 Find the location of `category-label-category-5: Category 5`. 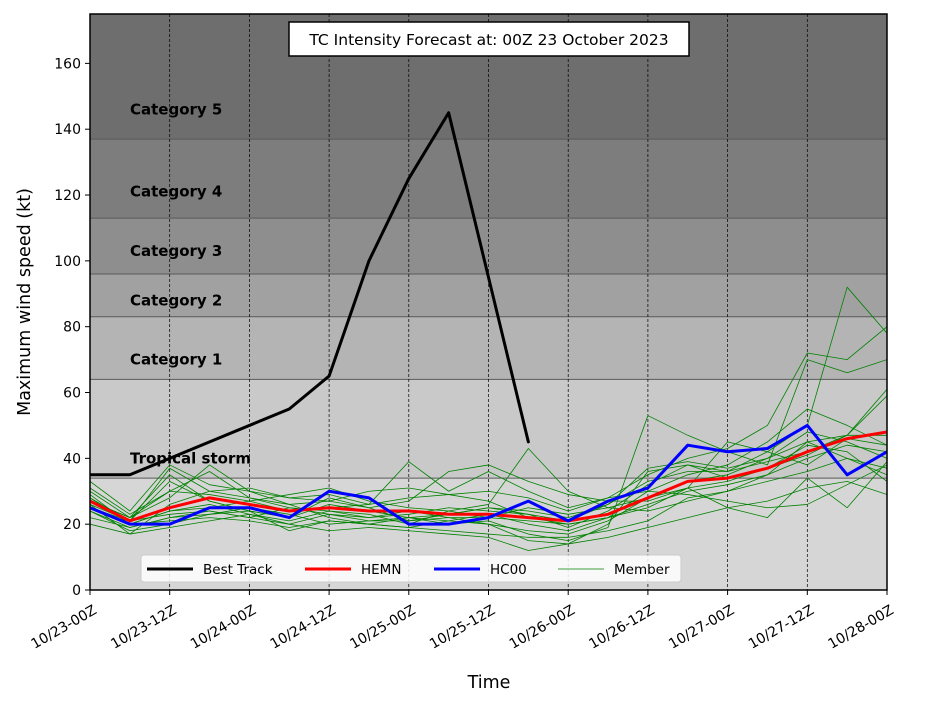

category-label-category-5: Category 5 is located at coordinates (176, 109).